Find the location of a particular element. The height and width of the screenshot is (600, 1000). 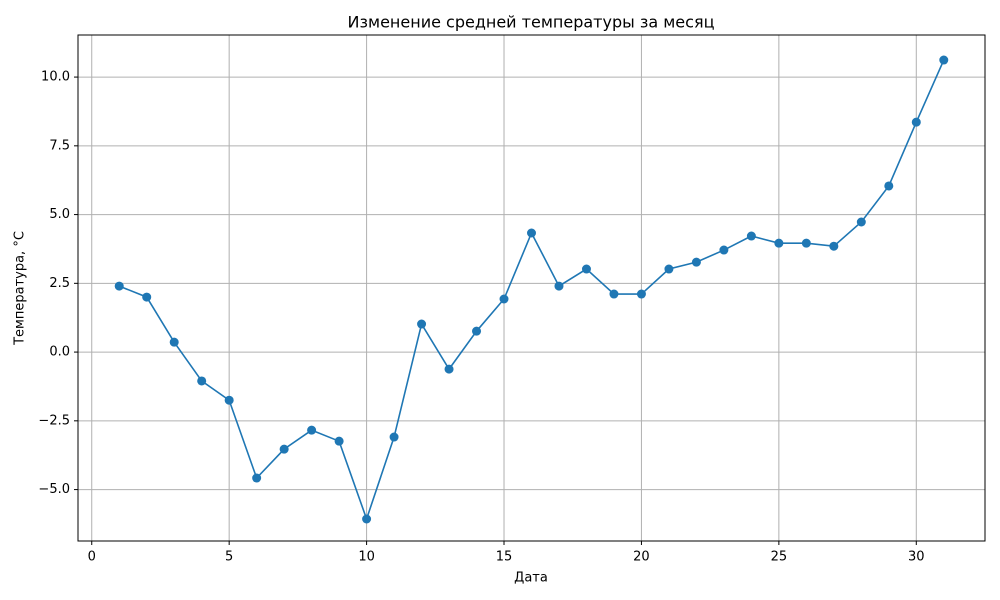

x-tick-label: 5 is located at coordinates (229, 557).